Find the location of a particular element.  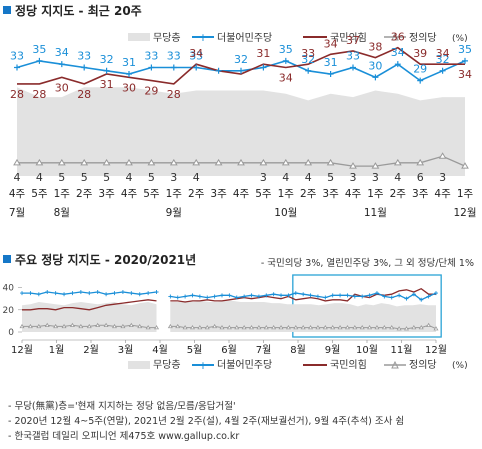

y-tick-label: 20 is located at coordinates (9, 311).